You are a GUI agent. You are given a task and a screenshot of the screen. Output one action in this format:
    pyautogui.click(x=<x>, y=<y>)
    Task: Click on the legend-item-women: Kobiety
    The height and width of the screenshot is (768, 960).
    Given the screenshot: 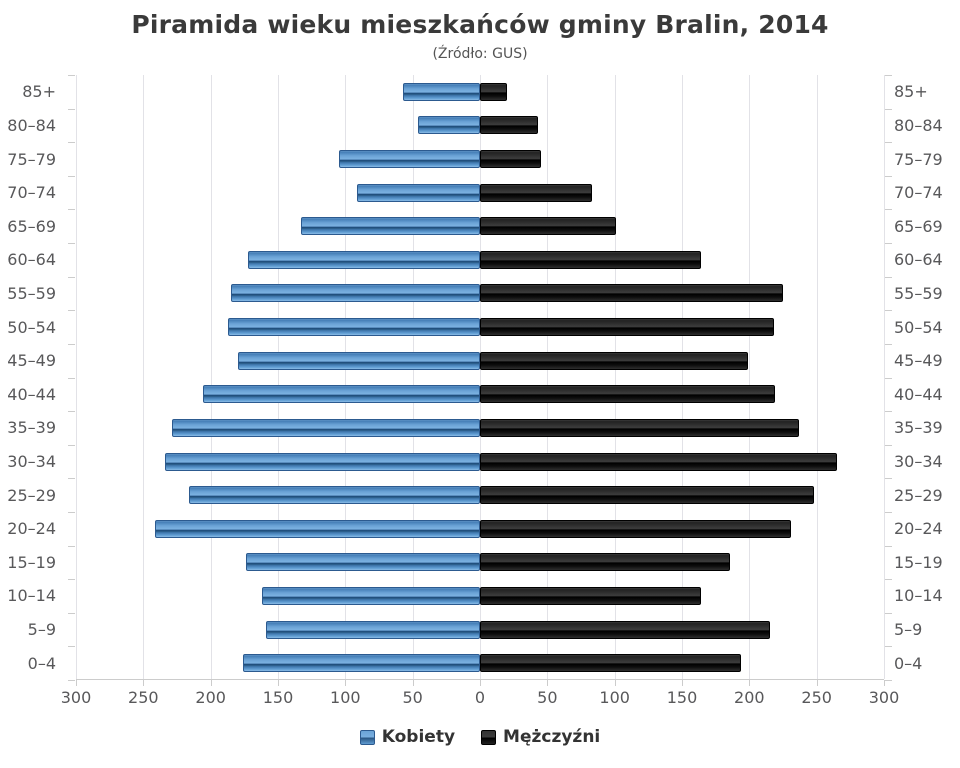 What is the action you would take?
    pyautogui.click(x=407, y=737)
    